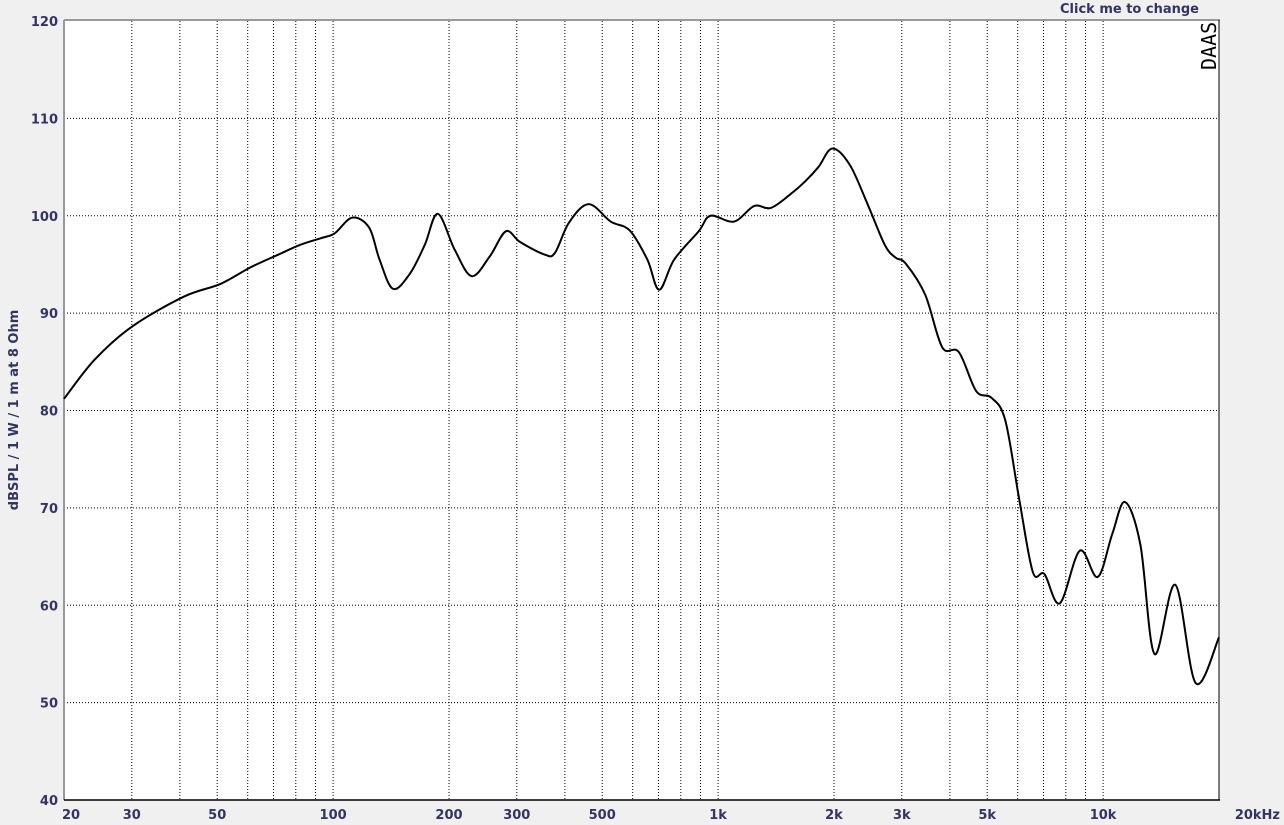  Describe the element at coordinates (834, 815) in the screenshot. I see `x-tick-label: 2k` at that location.